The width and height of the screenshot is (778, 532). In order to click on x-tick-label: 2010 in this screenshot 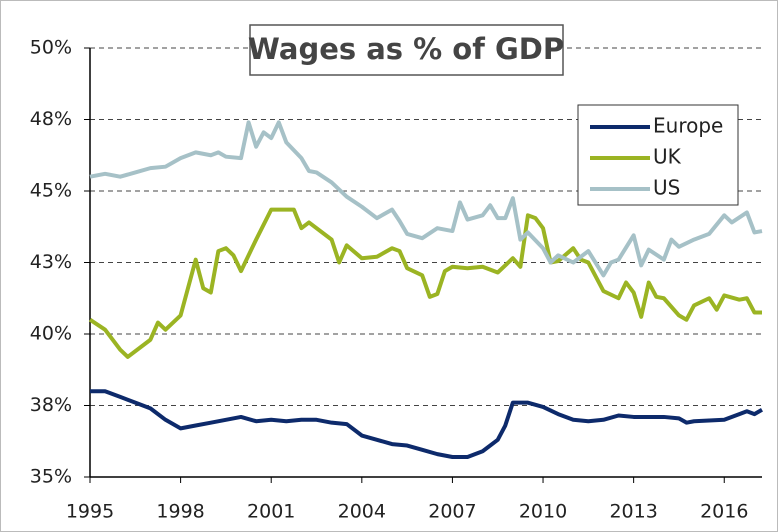, I will do `click(543, 512)`.